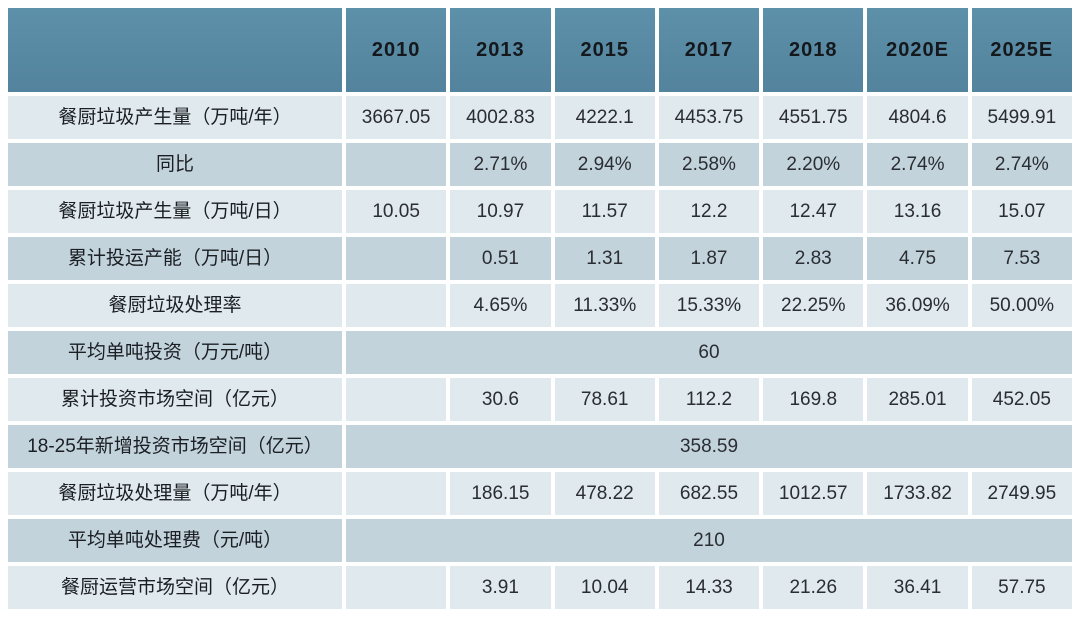 The image size is (1080, 621). What do you see at coordinates (813, 399) in the screenshot?
I see `value-cell: 169.8` at bounding box center [813, 399].